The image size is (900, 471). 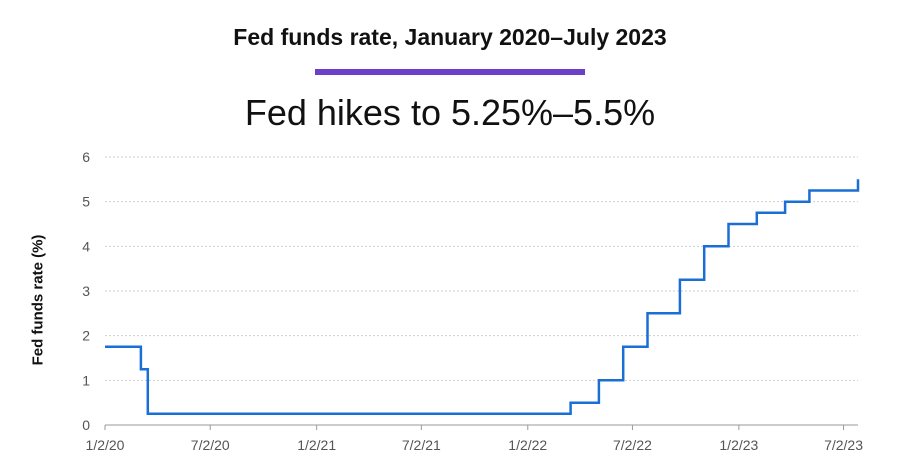 What do you see at coordinates (316, 445) in the screenshot?
I see `x-tick-label: 1/2/21` at bounding box center [316, 445].